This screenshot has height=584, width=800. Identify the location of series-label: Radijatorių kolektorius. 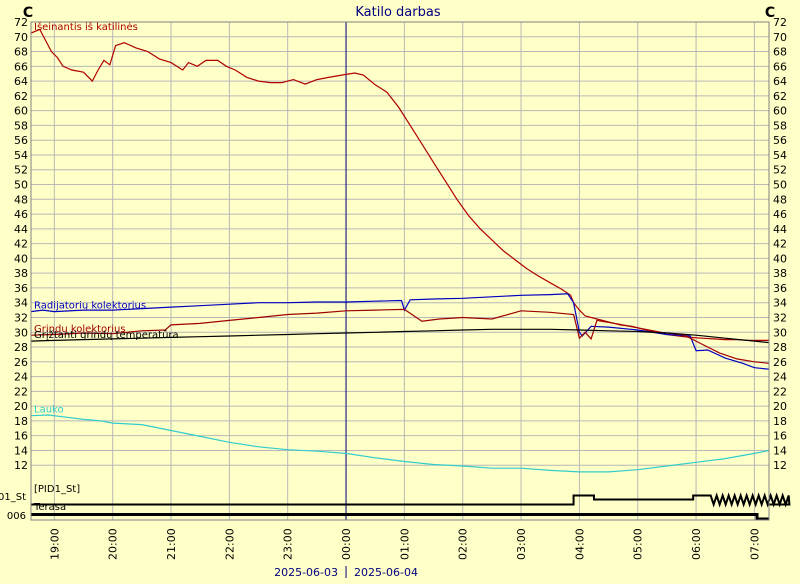
(90, 306).